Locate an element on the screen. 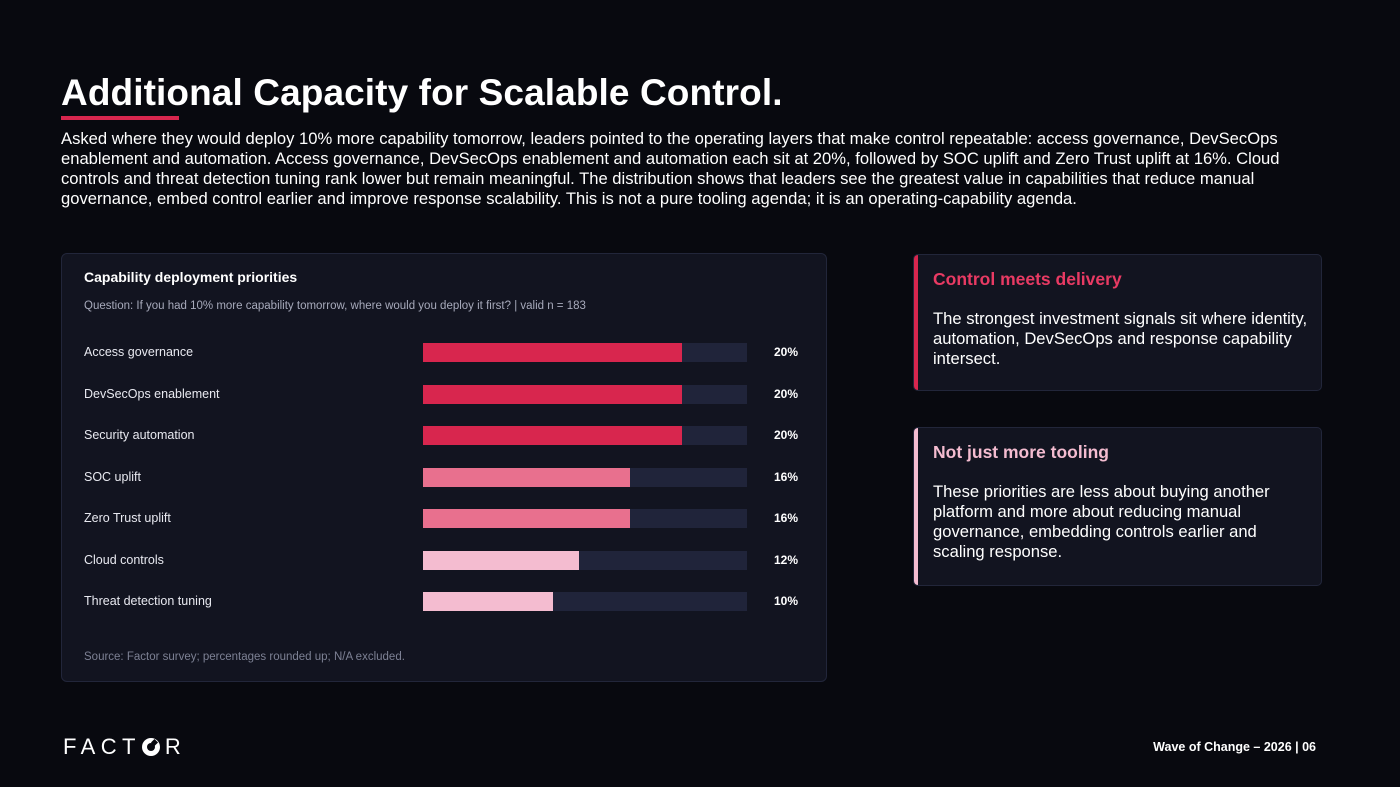 The height and width of the screenshot is (787, 1400). logo-mark-icon is located at coordinates (150, 747).